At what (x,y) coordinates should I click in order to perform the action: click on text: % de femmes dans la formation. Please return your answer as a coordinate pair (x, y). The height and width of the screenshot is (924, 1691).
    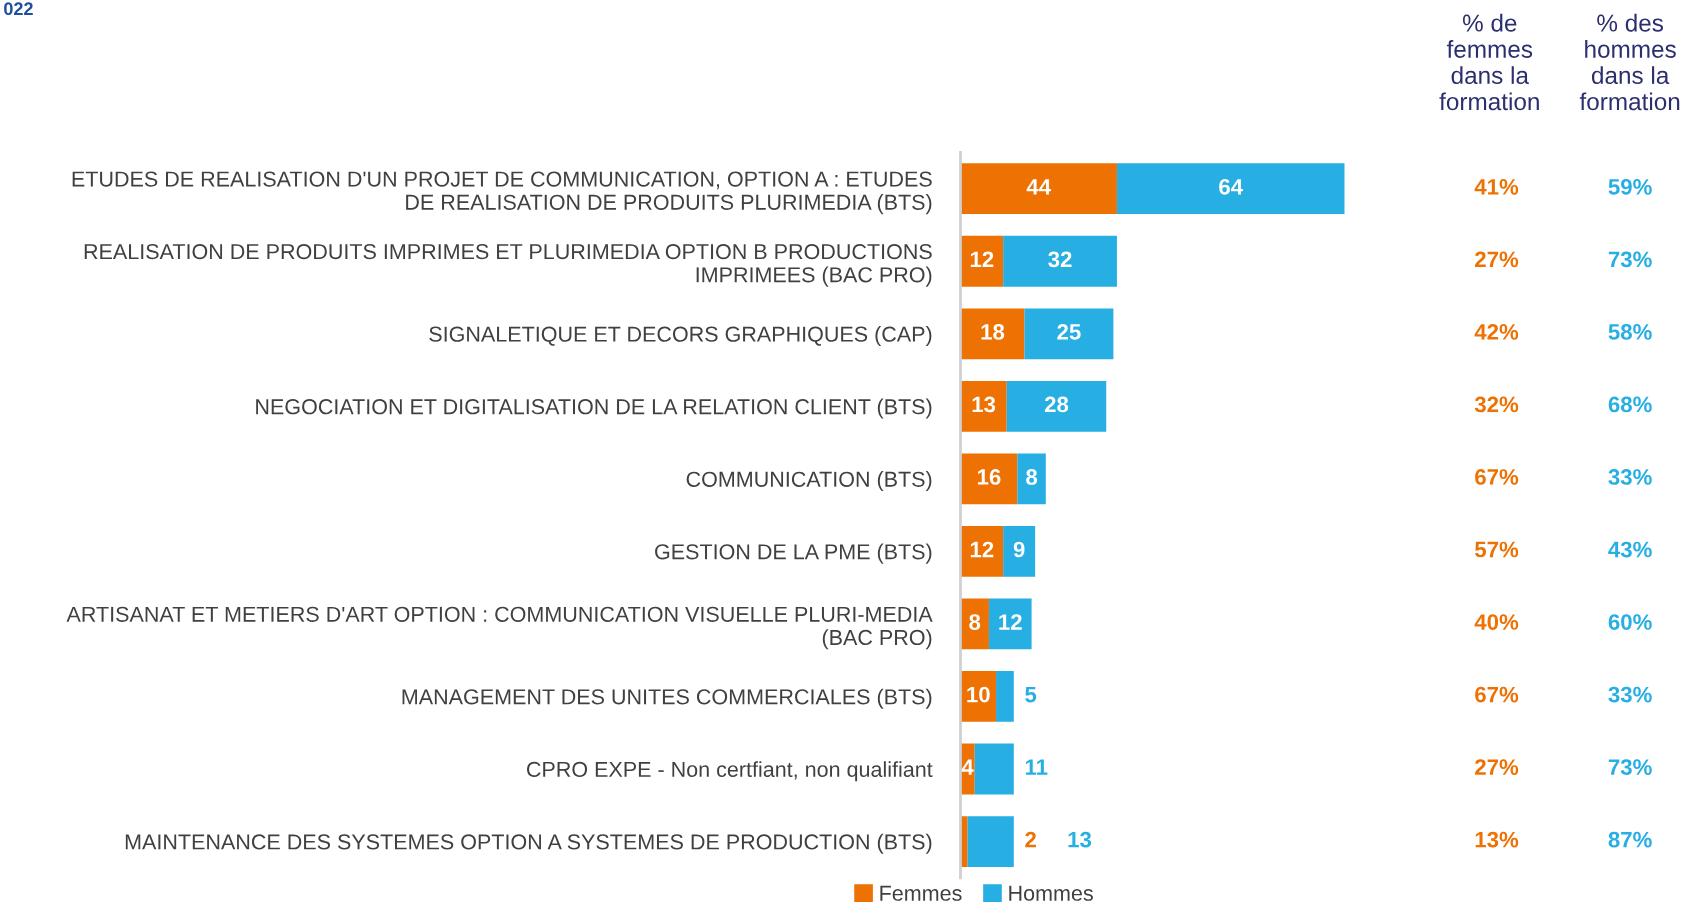
    Looking at the image, I should click on (1489, 62).